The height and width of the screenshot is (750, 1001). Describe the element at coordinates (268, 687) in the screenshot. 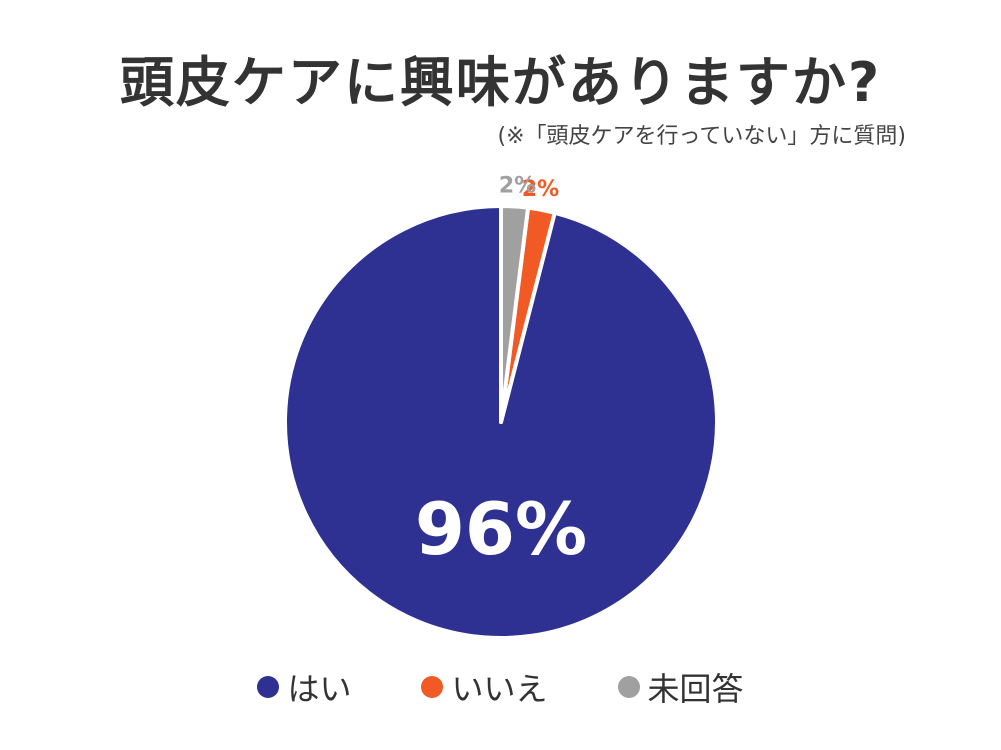

I see `legend-swatch-yes` at that location.